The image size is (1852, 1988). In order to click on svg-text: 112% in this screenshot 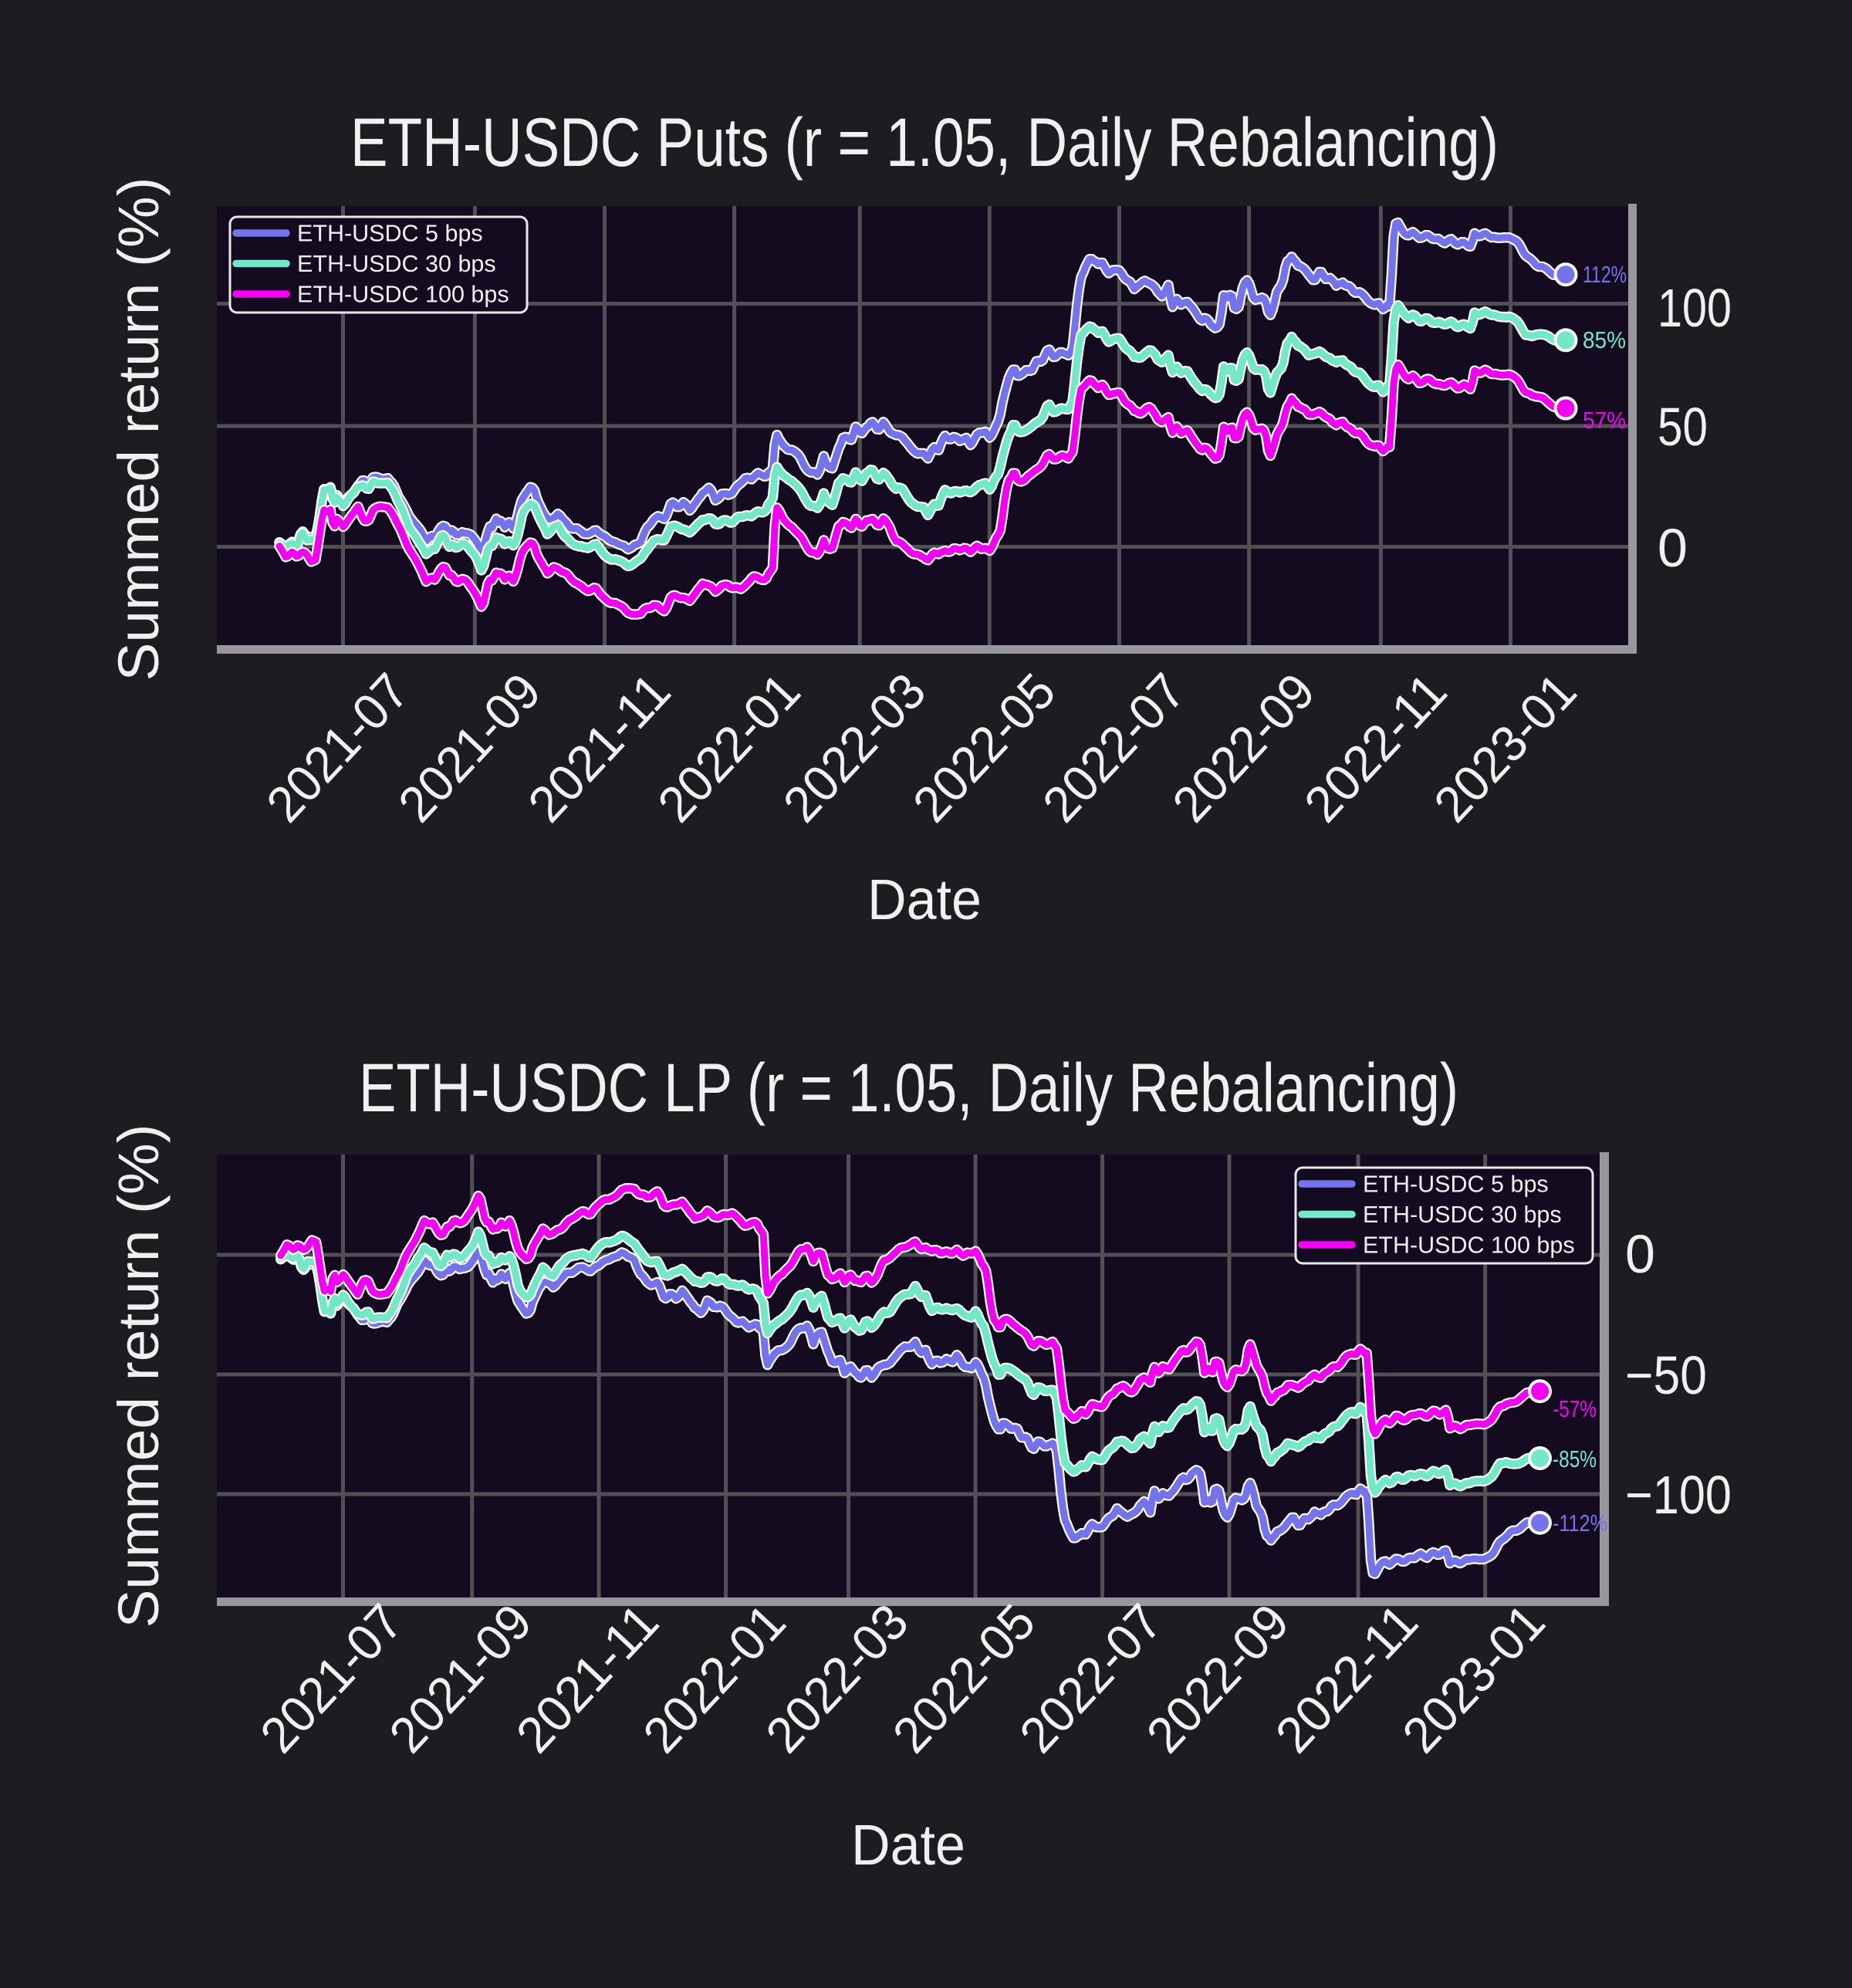, I will do `click(1605, 274)`.